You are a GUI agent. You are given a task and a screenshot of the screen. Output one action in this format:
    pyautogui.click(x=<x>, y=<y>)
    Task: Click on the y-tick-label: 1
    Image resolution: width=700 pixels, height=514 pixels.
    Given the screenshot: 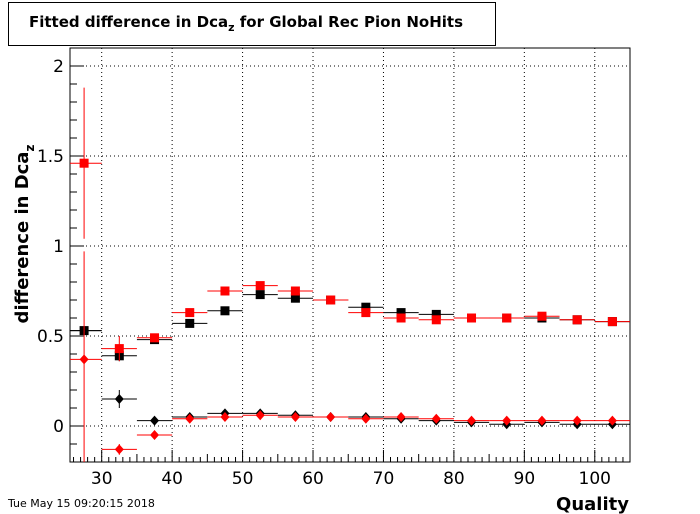 What is the action you would take?
    pyautogui.click(x=58, y=247)
    